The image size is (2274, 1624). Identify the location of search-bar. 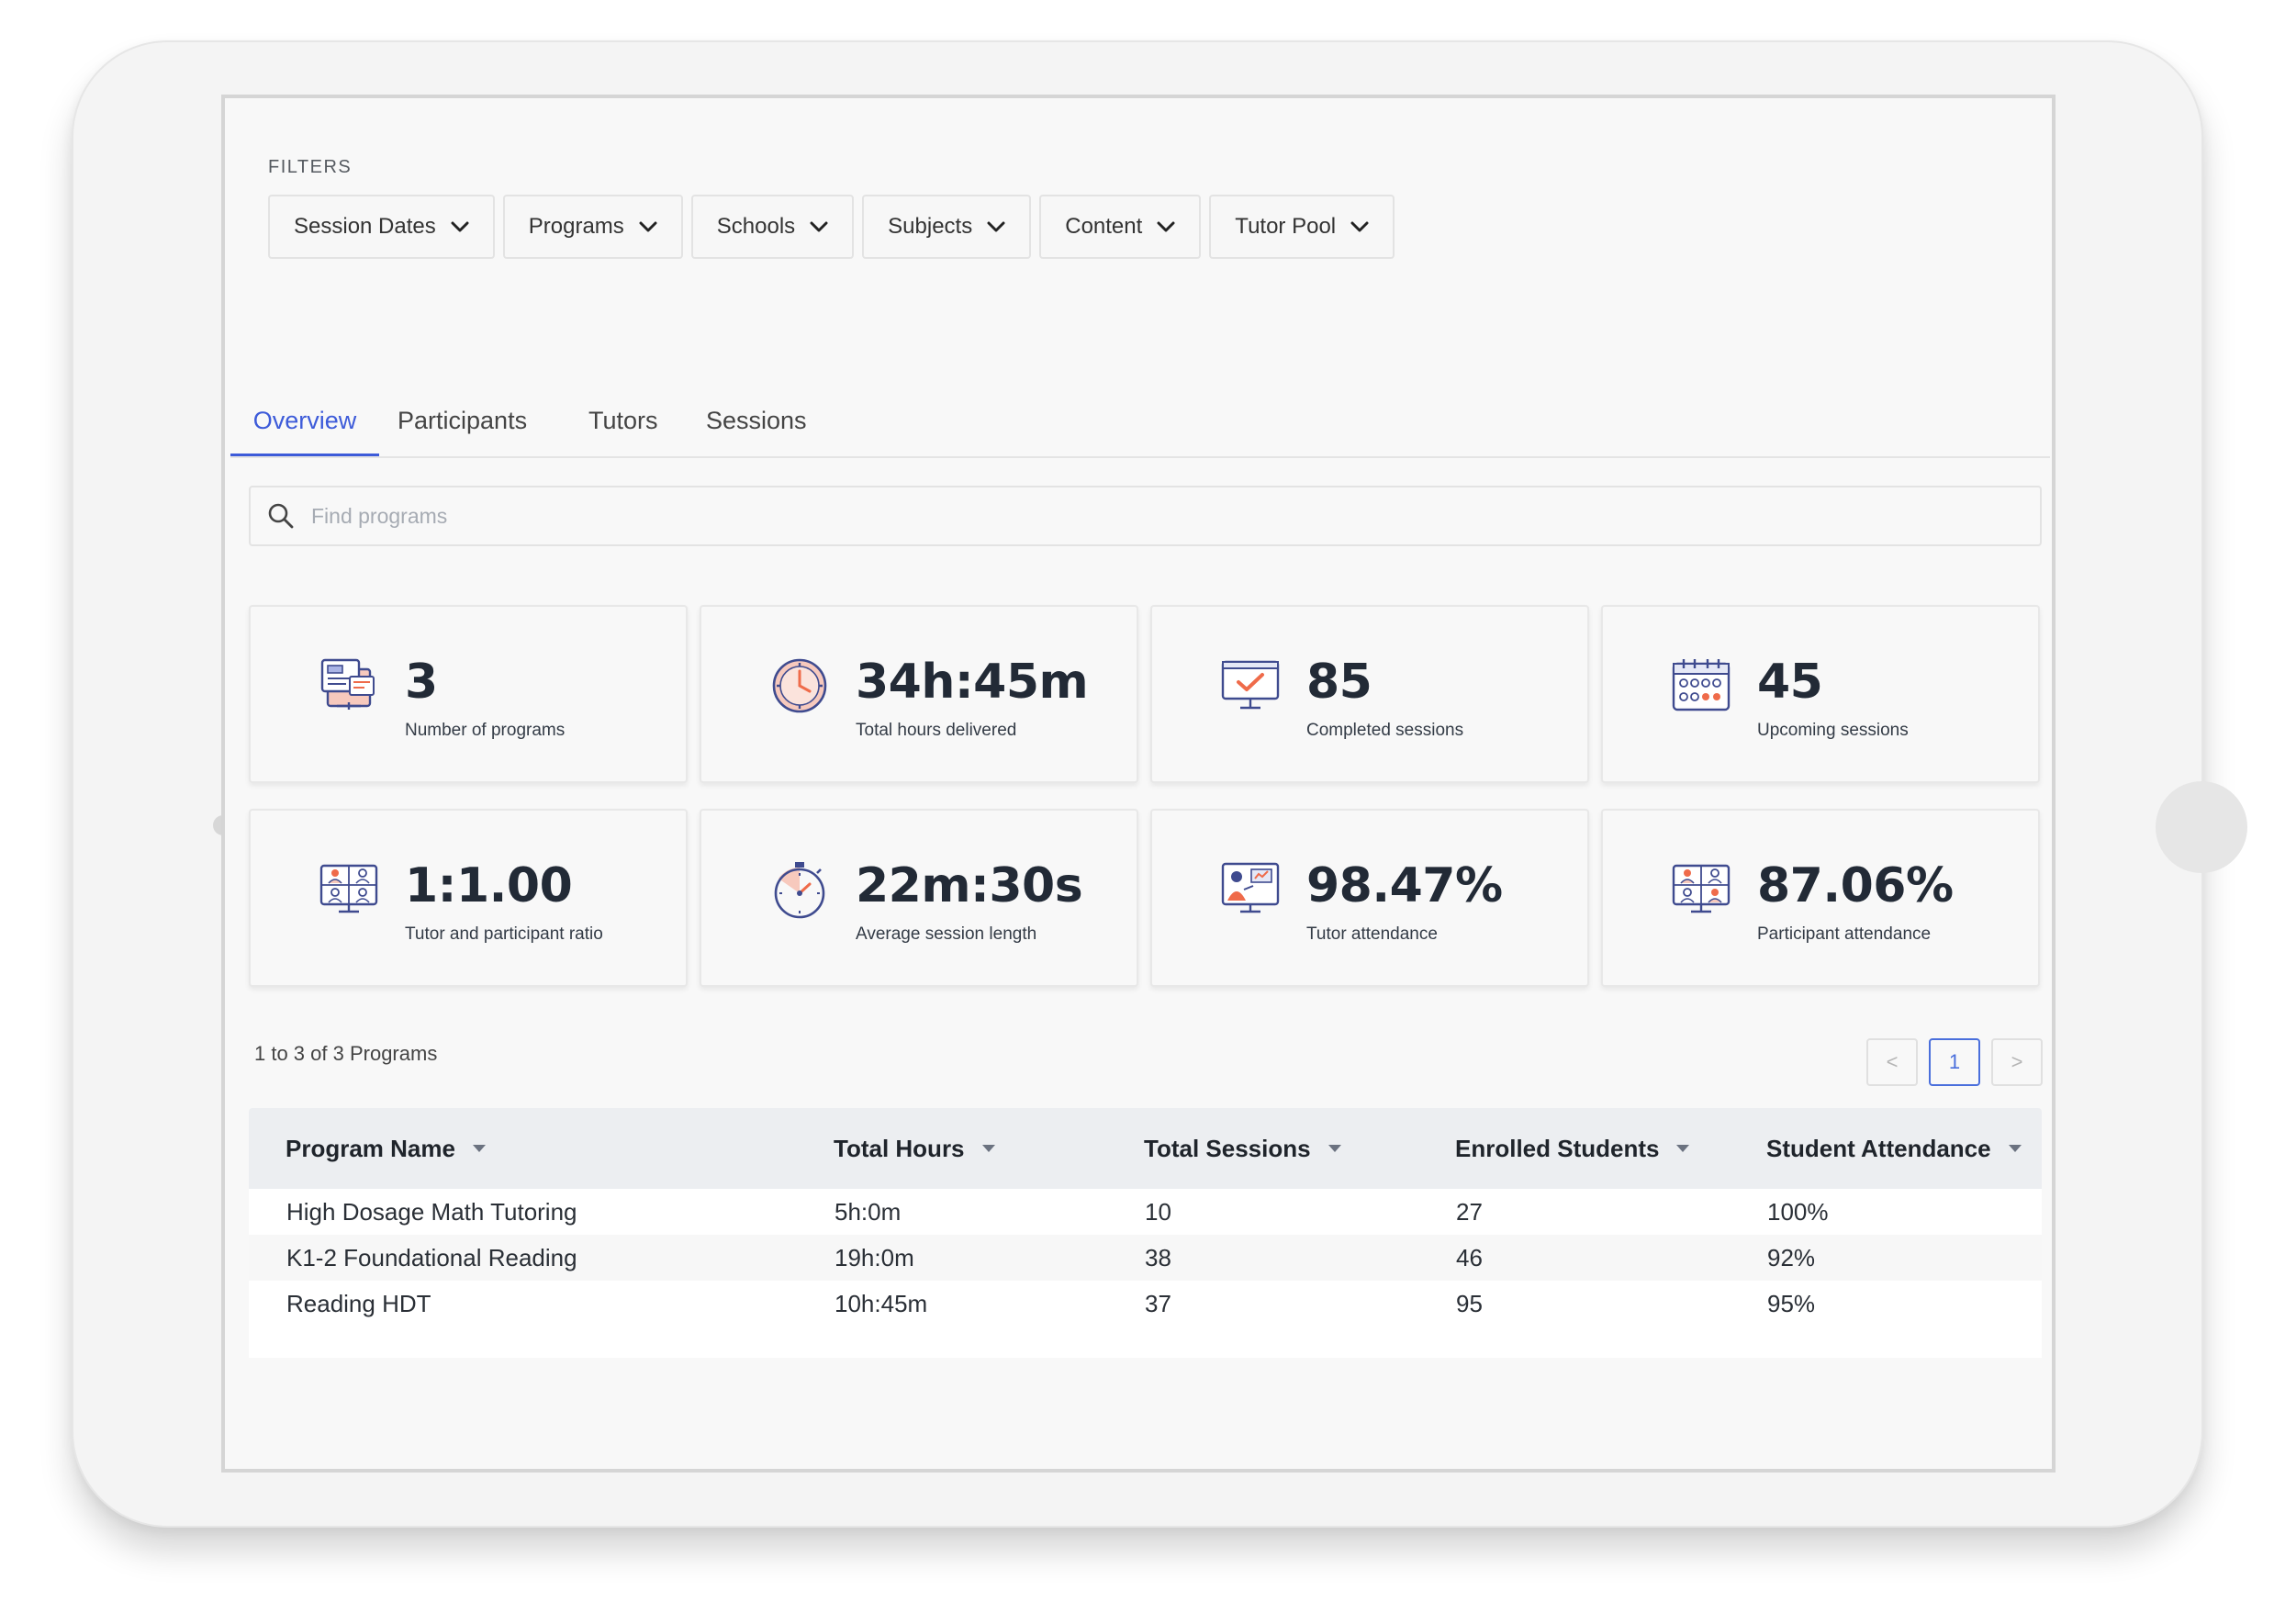
(1145, 516).